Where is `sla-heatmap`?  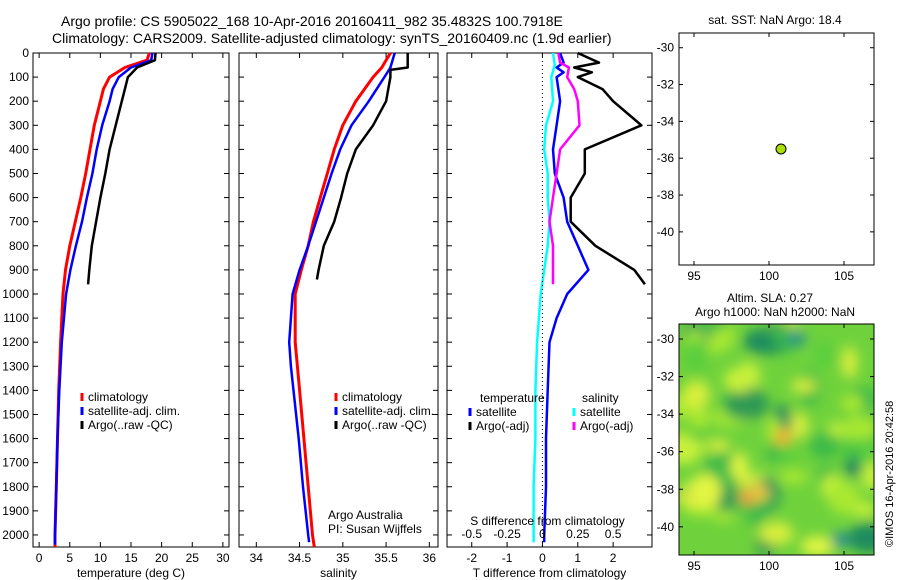
sla-heatmap is located at coordinates (776, 439).